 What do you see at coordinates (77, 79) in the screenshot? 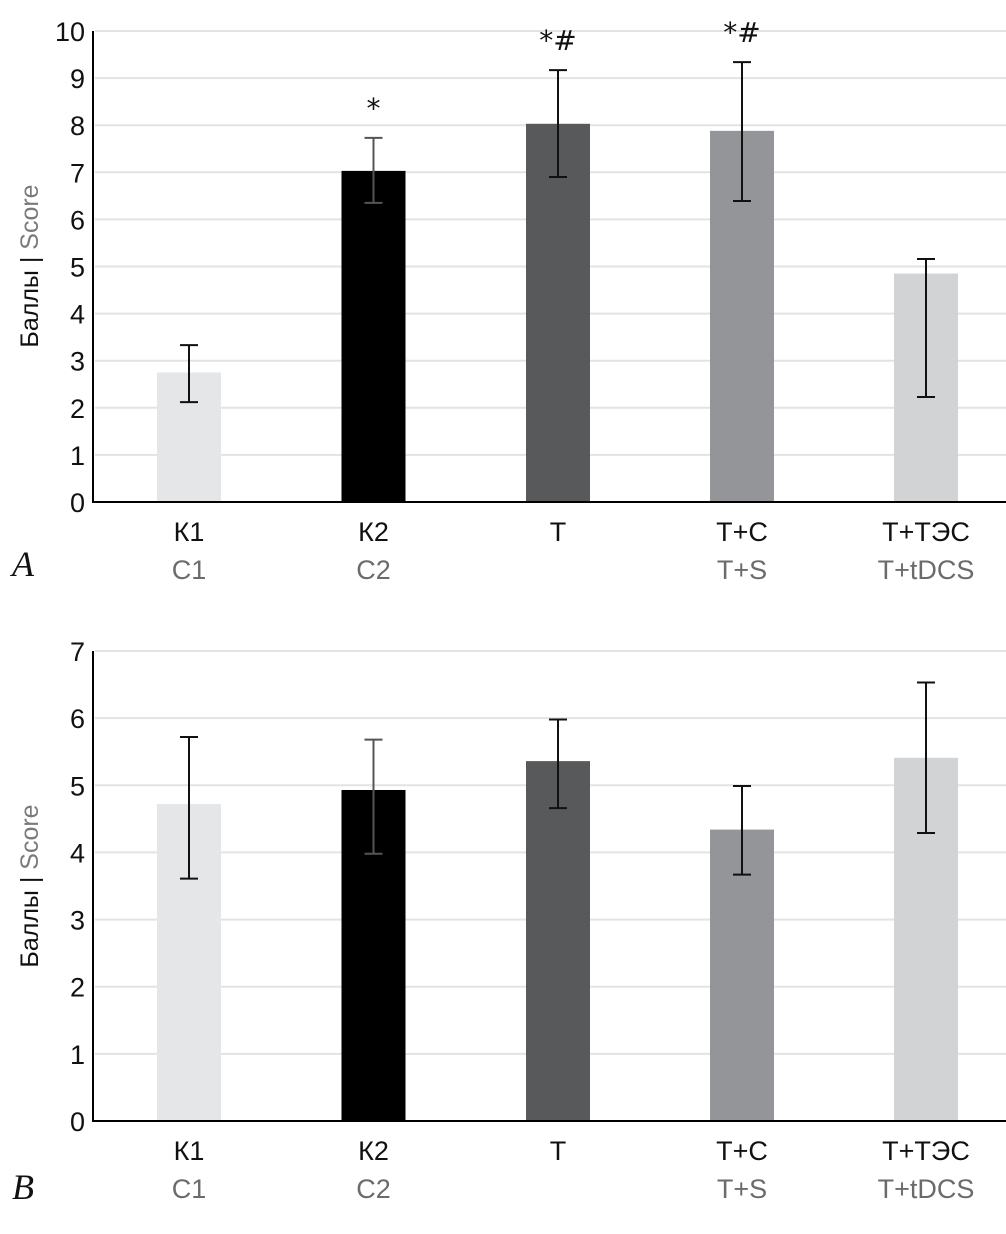
I see `y-tick-label: 9` at bounding box center [77, 79].